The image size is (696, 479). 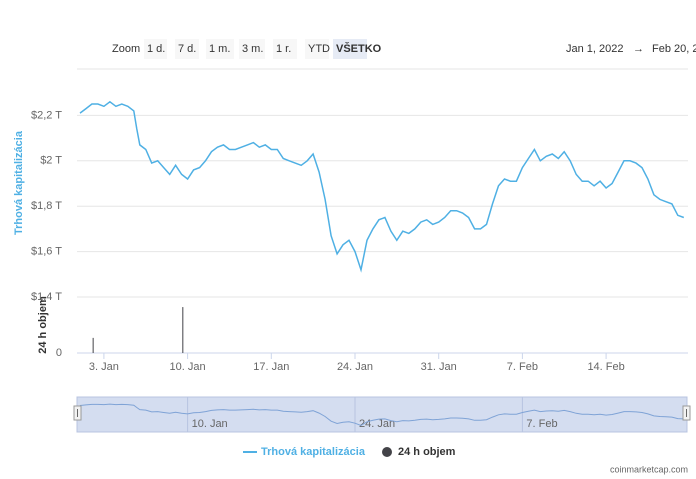 I want to click on x-tick-label: 24. Jan, so click(x=355, y=367).